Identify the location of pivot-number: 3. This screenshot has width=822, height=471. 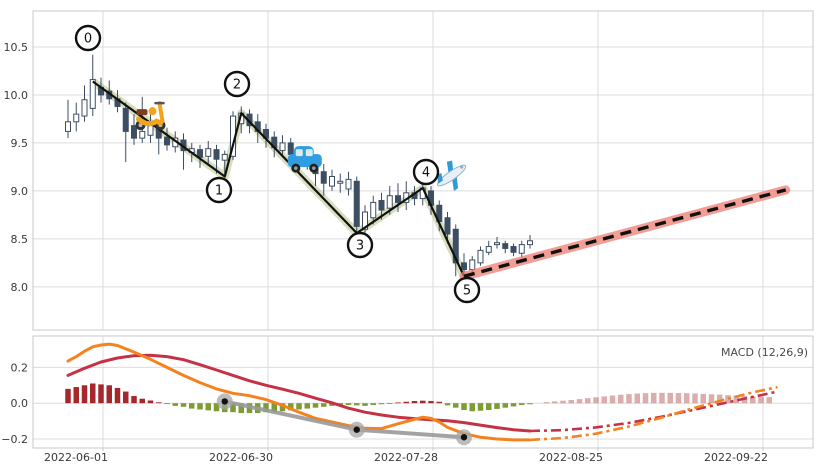
(360, 246).